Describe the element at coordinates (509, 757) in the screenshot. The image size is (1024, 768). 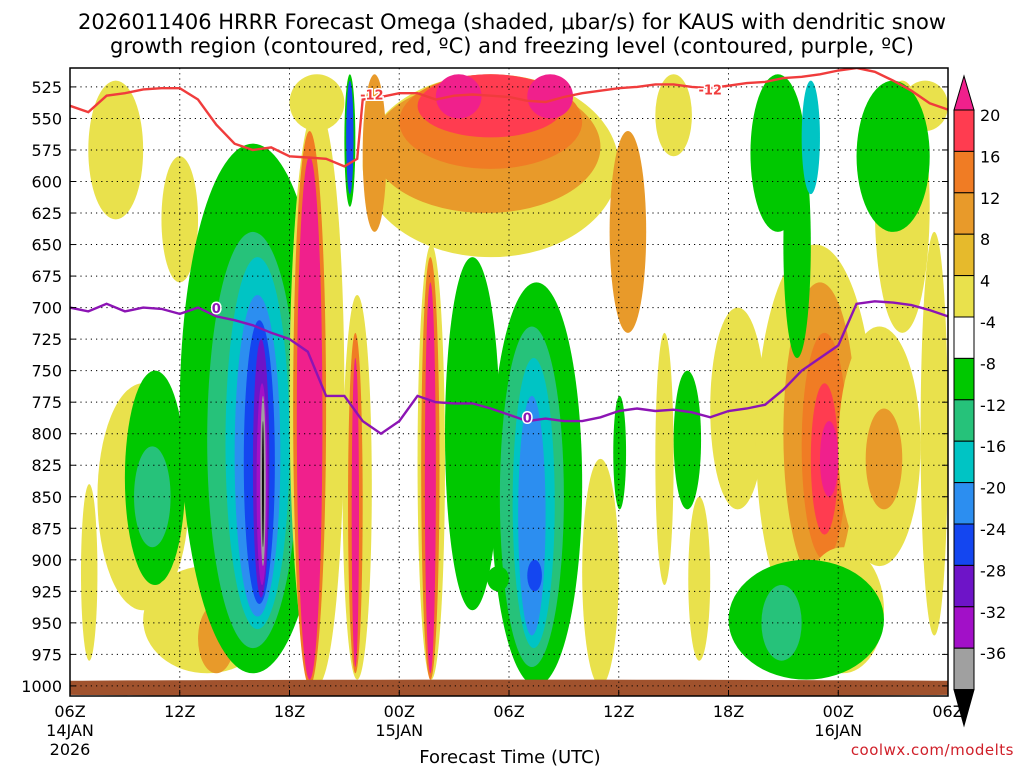
I see `x-axis-label: Forecast Time (UTC)` at that location.